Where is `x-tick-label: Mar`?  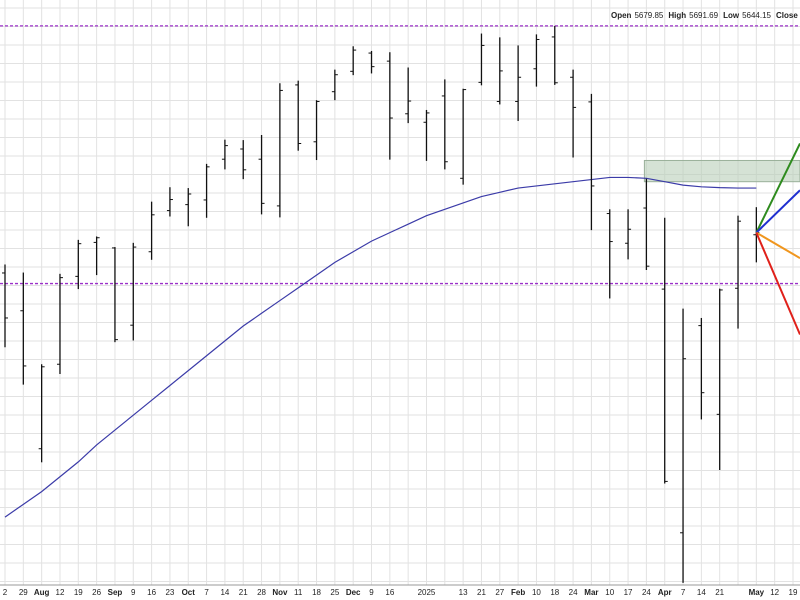
x-tick-label: Mar is located at coordinates (591, 592).